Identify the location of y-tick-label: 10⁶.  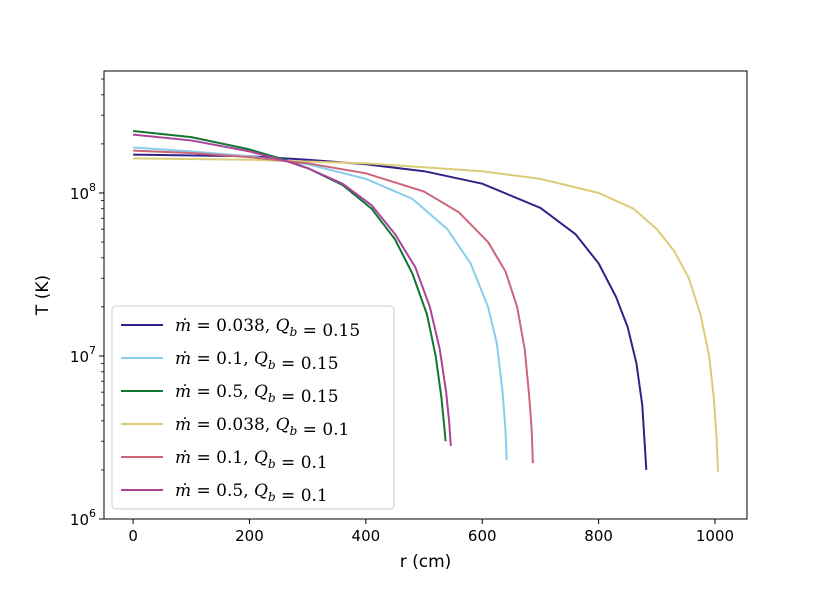
(83, 518).